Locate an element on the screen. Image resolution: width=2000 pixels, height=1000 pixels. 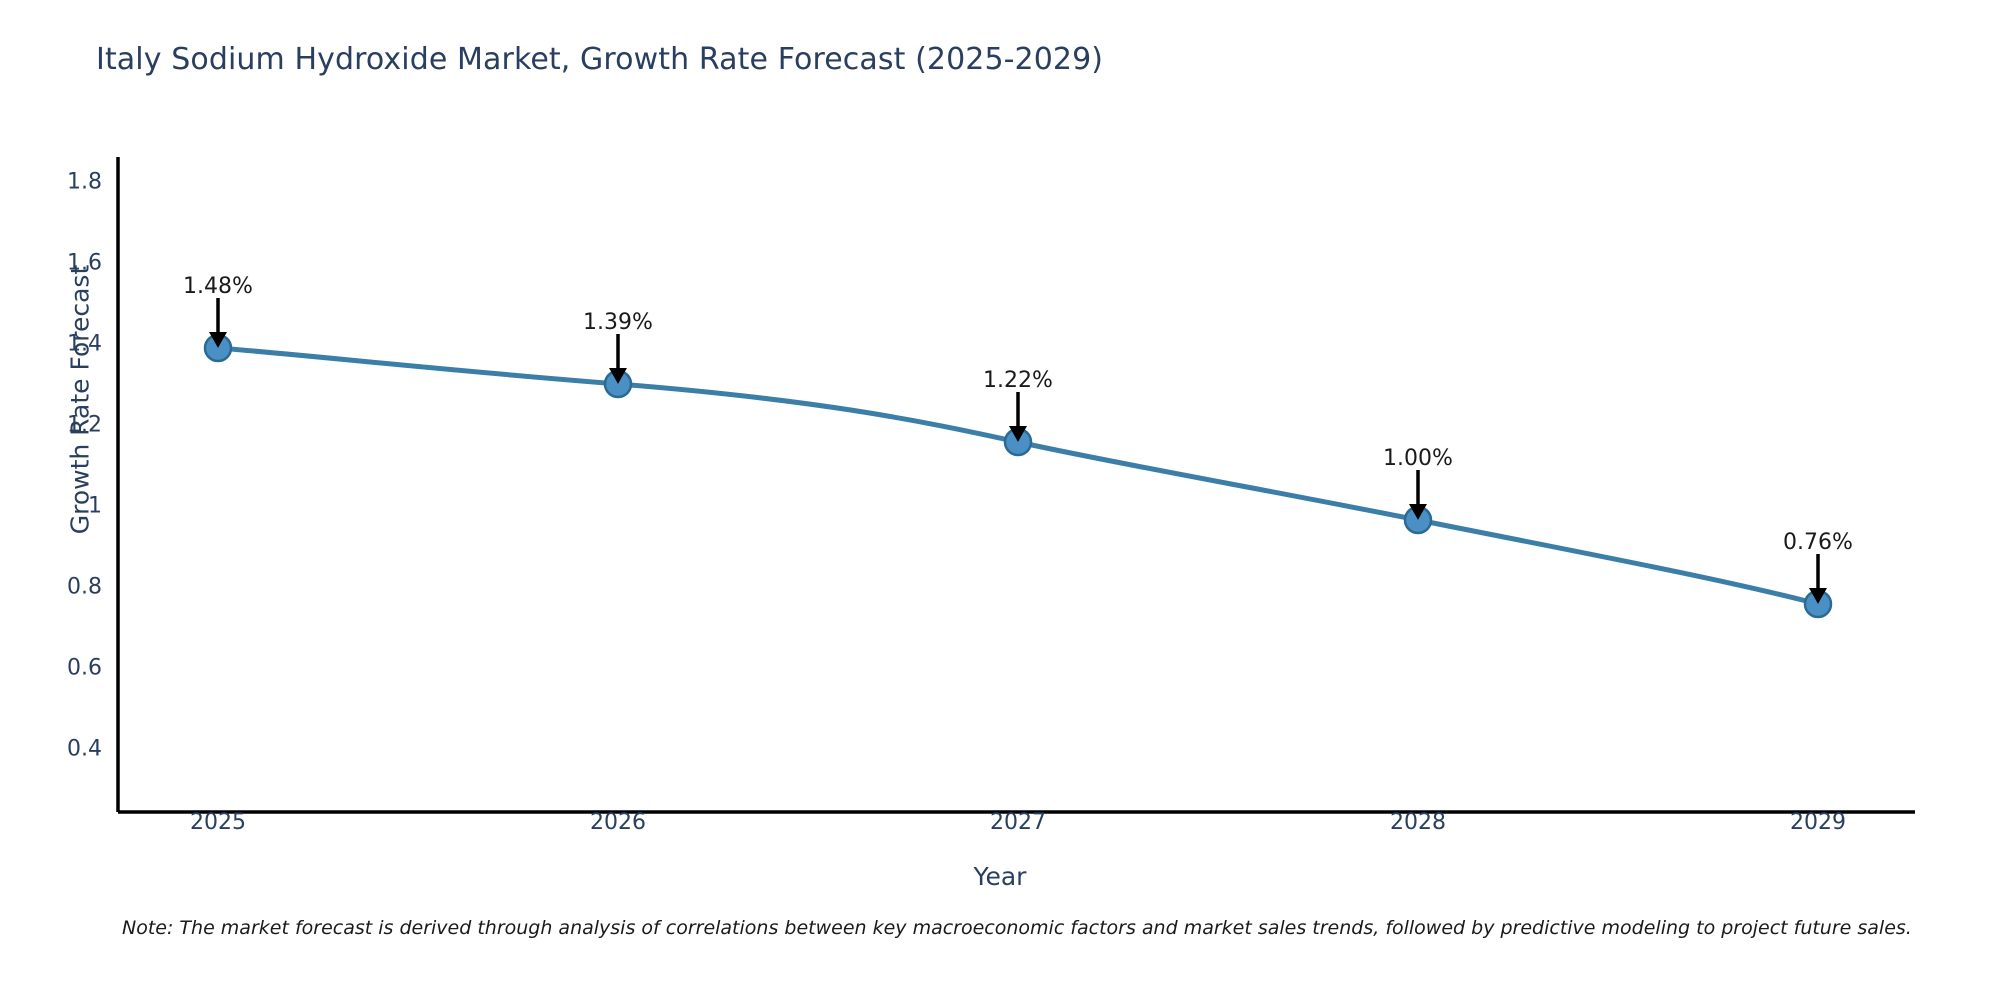
y-tick-label: 0.8 is located at coordinates (84, 587).